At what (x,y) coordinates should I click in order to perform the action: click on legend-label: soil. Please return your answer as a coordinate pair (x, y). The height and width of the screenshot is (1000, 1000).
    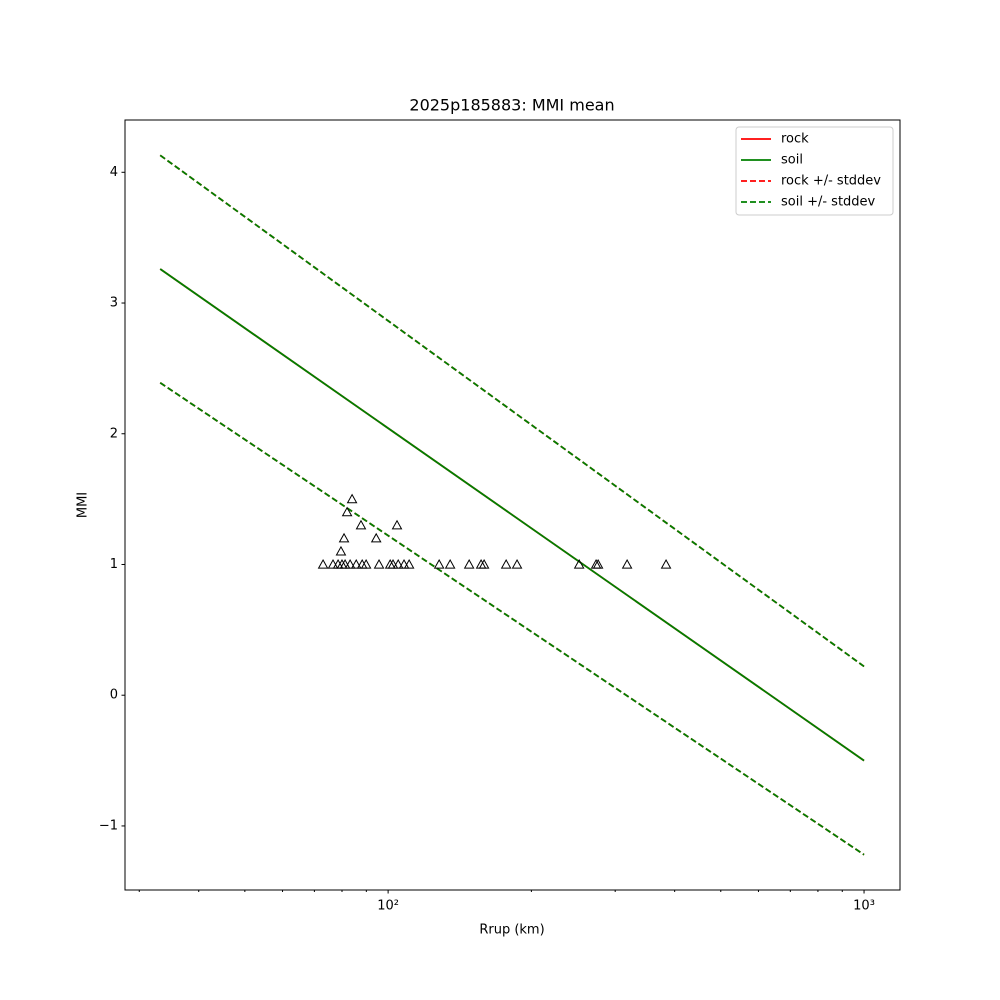
    Looking at the image, I should click on (792, 160).